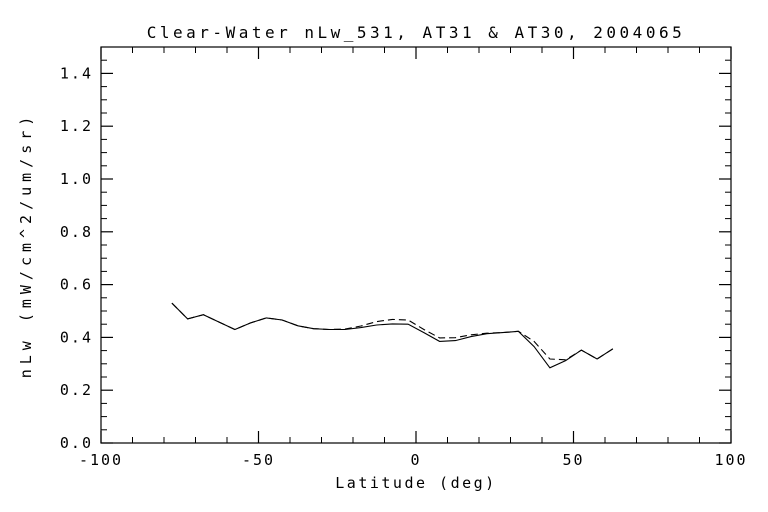  What do you see at coordinates (76, 337) in the screenshot?
I see `y-tick-label: 0.4` at bounding box center [76, 337].